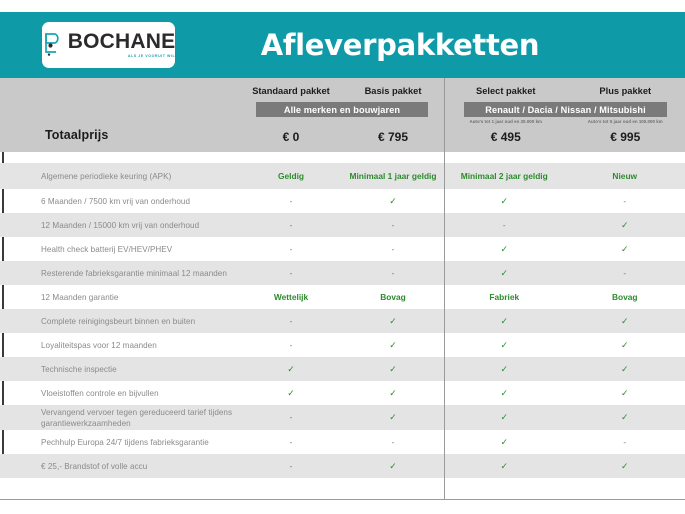  Describe the element at coordinates (564, 225) in the screenshot. I see `cell-group-right: - ✓` at that location.